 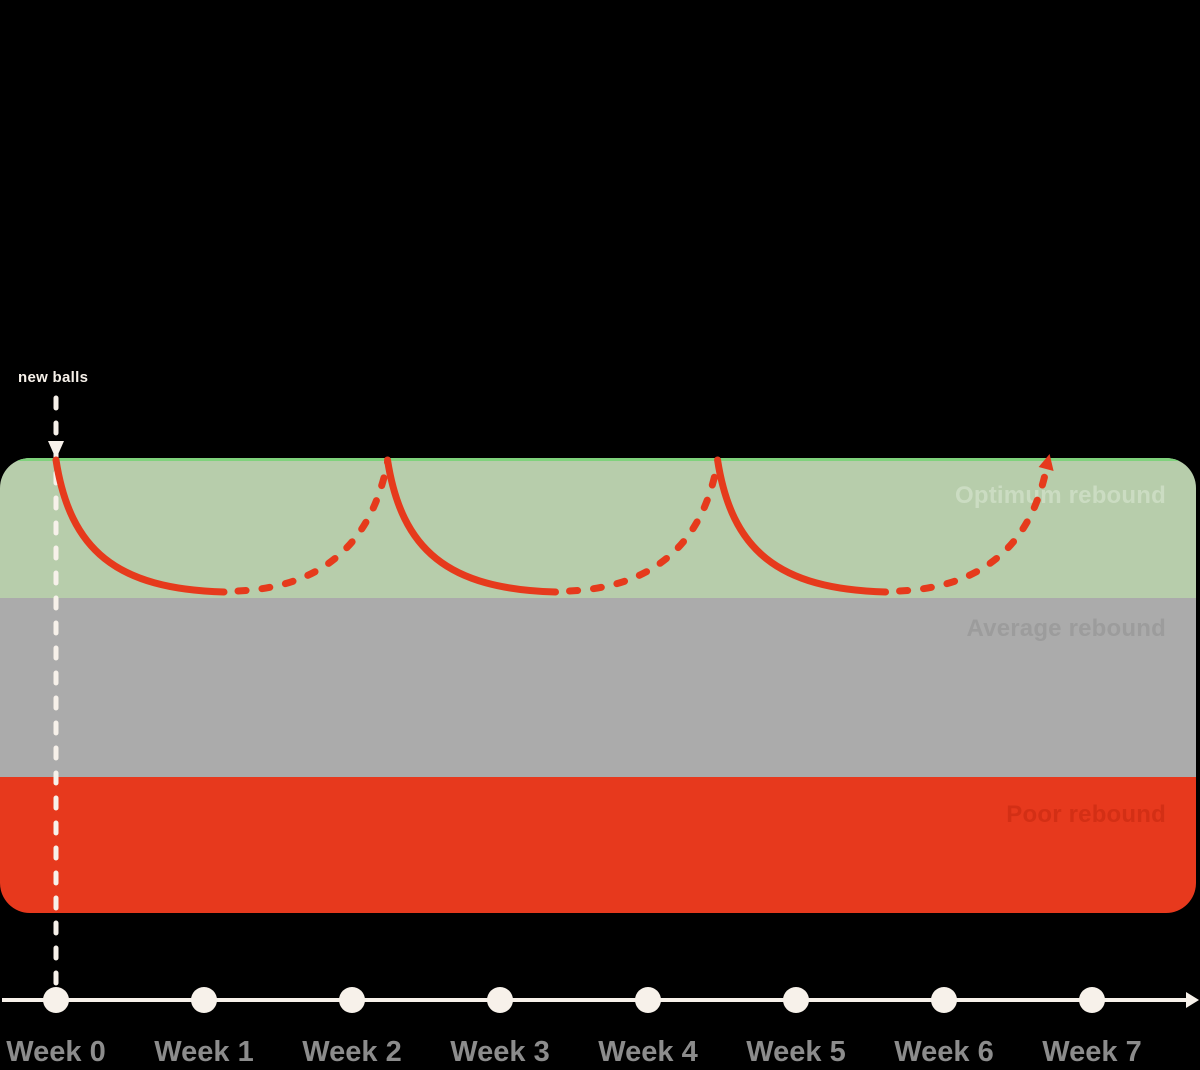 What do you see at coordinates (1092, 1052) in the screenshot?
I see `x-tick-label-week-7: Week 7` at bounding box center [1092, 1052].